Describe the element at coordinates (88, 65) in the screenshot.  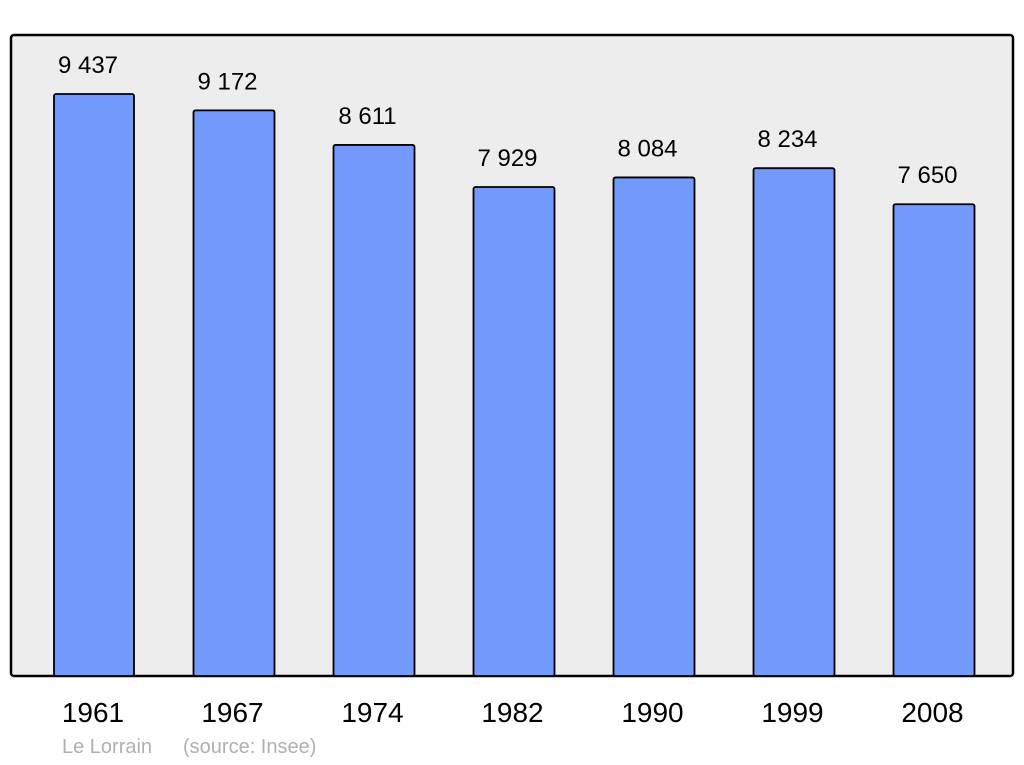
I see `value-label-1961: 9 437` at that location.